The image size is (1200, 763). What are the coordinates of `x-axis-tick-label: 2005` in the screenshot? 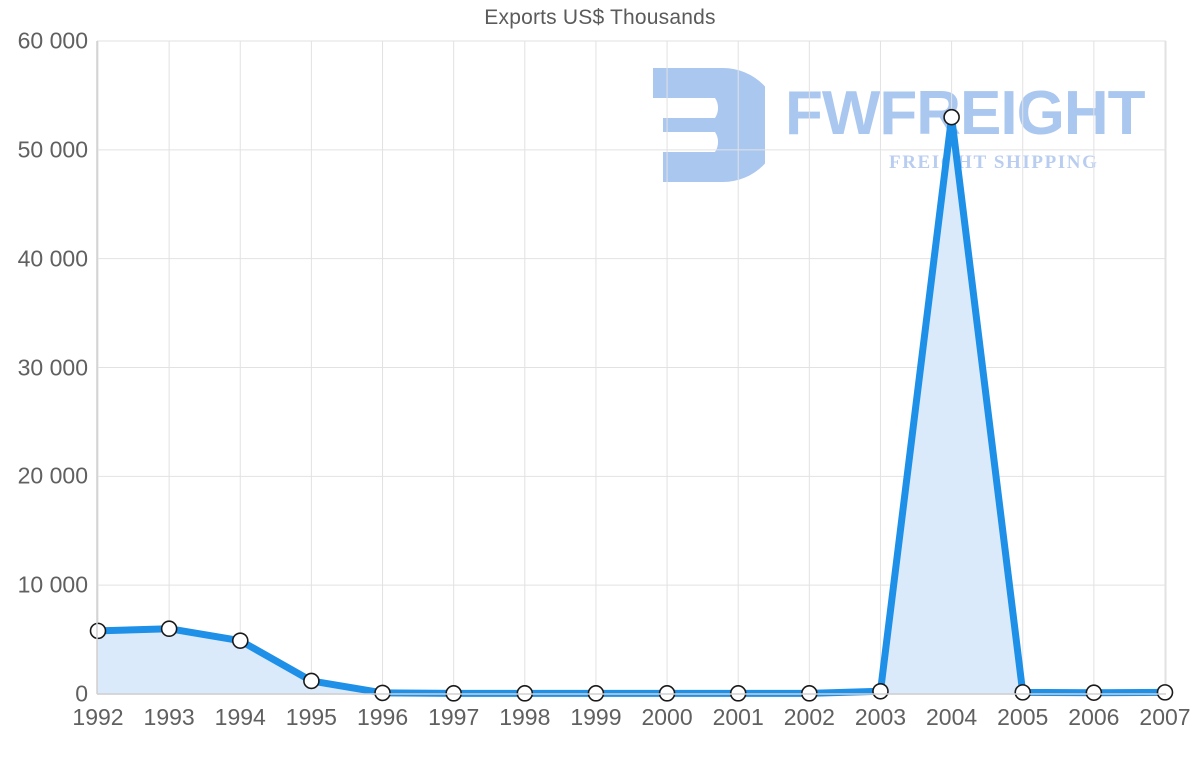 It's located at (1023, 717).